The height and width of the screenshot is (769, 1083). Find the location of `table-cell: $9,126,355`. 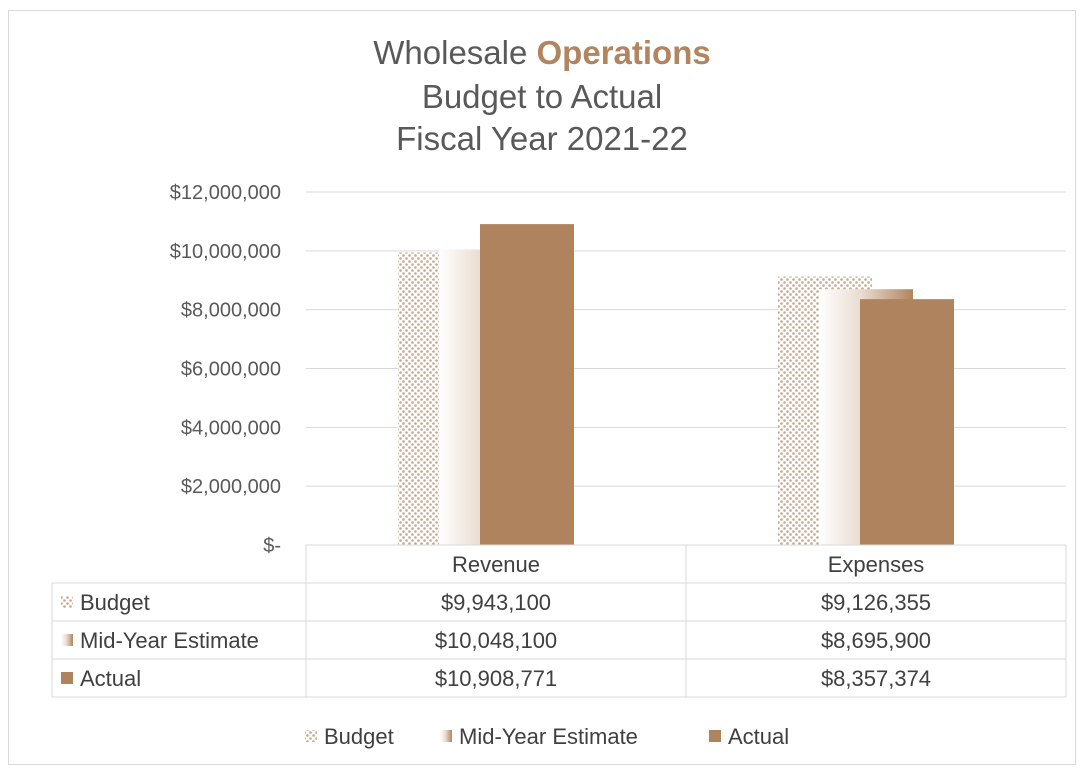

table-cell: $9,126,355 is located at coordinates (876, 602).